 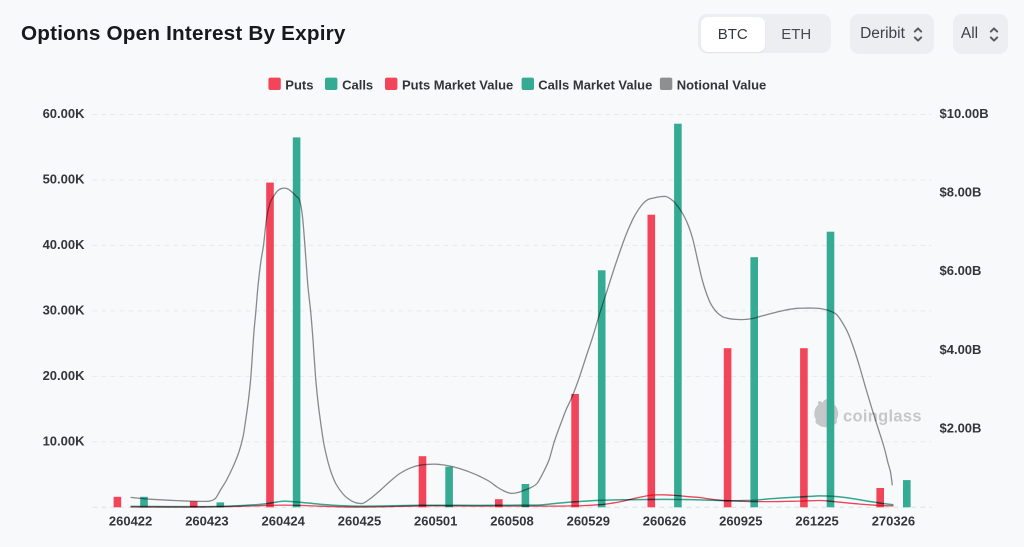 I want to click on svg-text: 30.00K, so click(x=64, y=310).